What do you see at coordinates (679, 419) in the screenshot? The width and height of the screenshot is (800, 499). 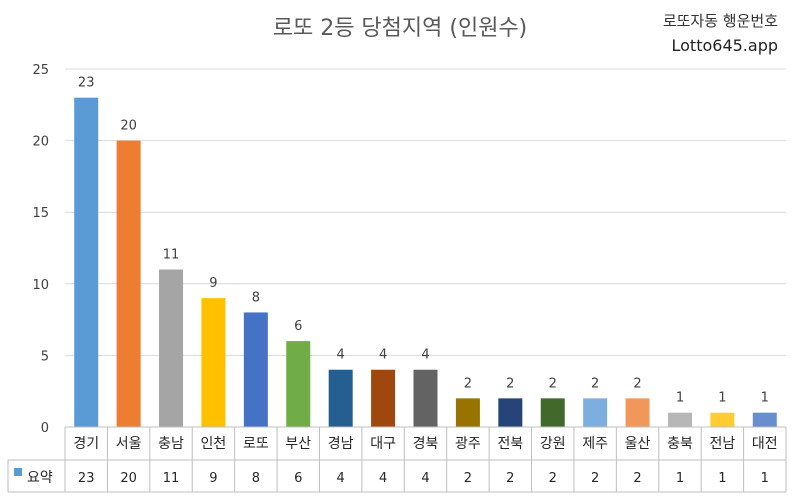 I see `bar-충북` at bounding box center [679, 419].